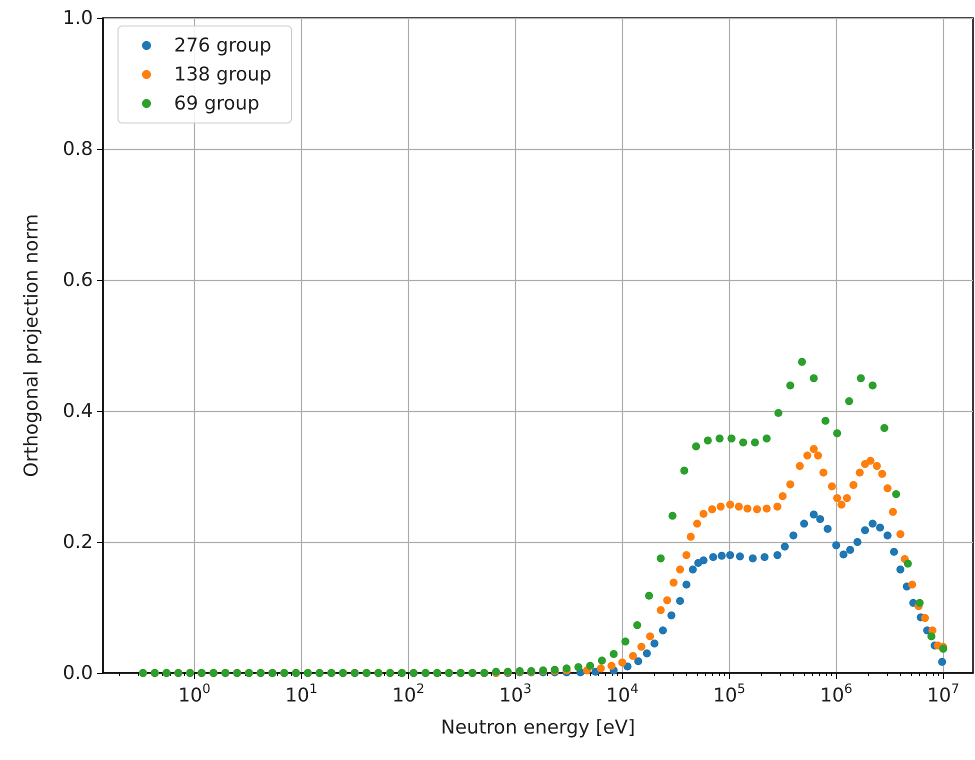 This screenshot has width=975, height=760. I want to click on y-axis-title: Orthogonal projection norm, so click(31, 346).